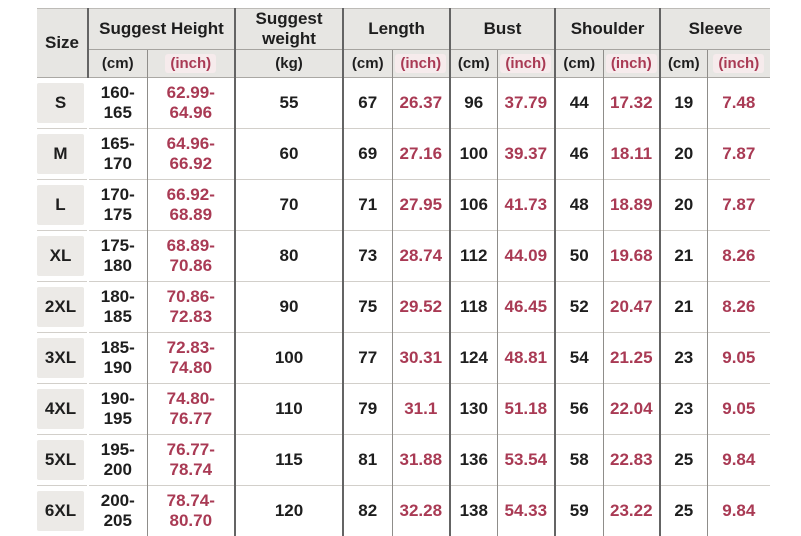  What do you see at coordinates (62, 460) in the screenshot?
I see `size-cell: 5XL` at bounding box center [62, 460].